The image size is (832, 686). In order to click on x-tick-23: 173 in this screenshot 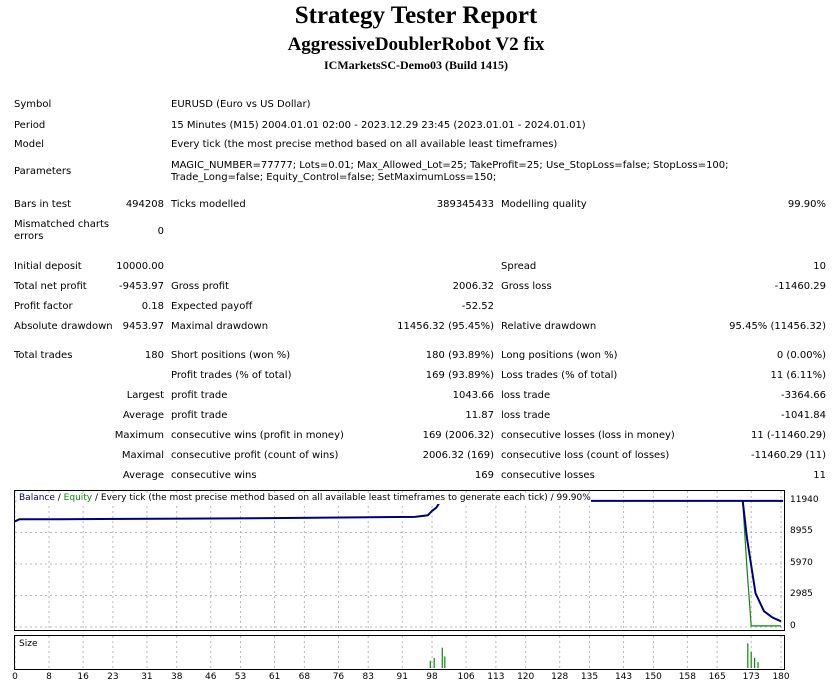, I will do `click(751, 677)`.